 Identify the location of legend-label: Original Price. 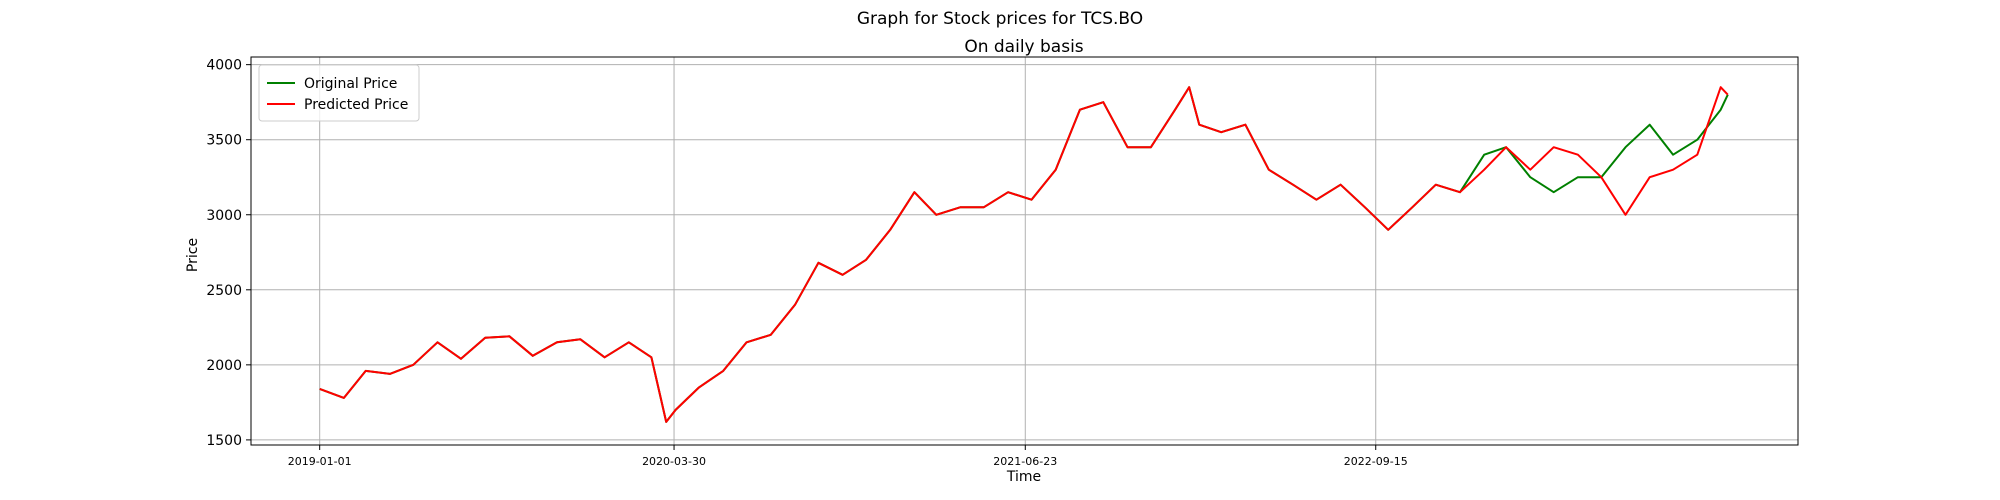
(350, 84).